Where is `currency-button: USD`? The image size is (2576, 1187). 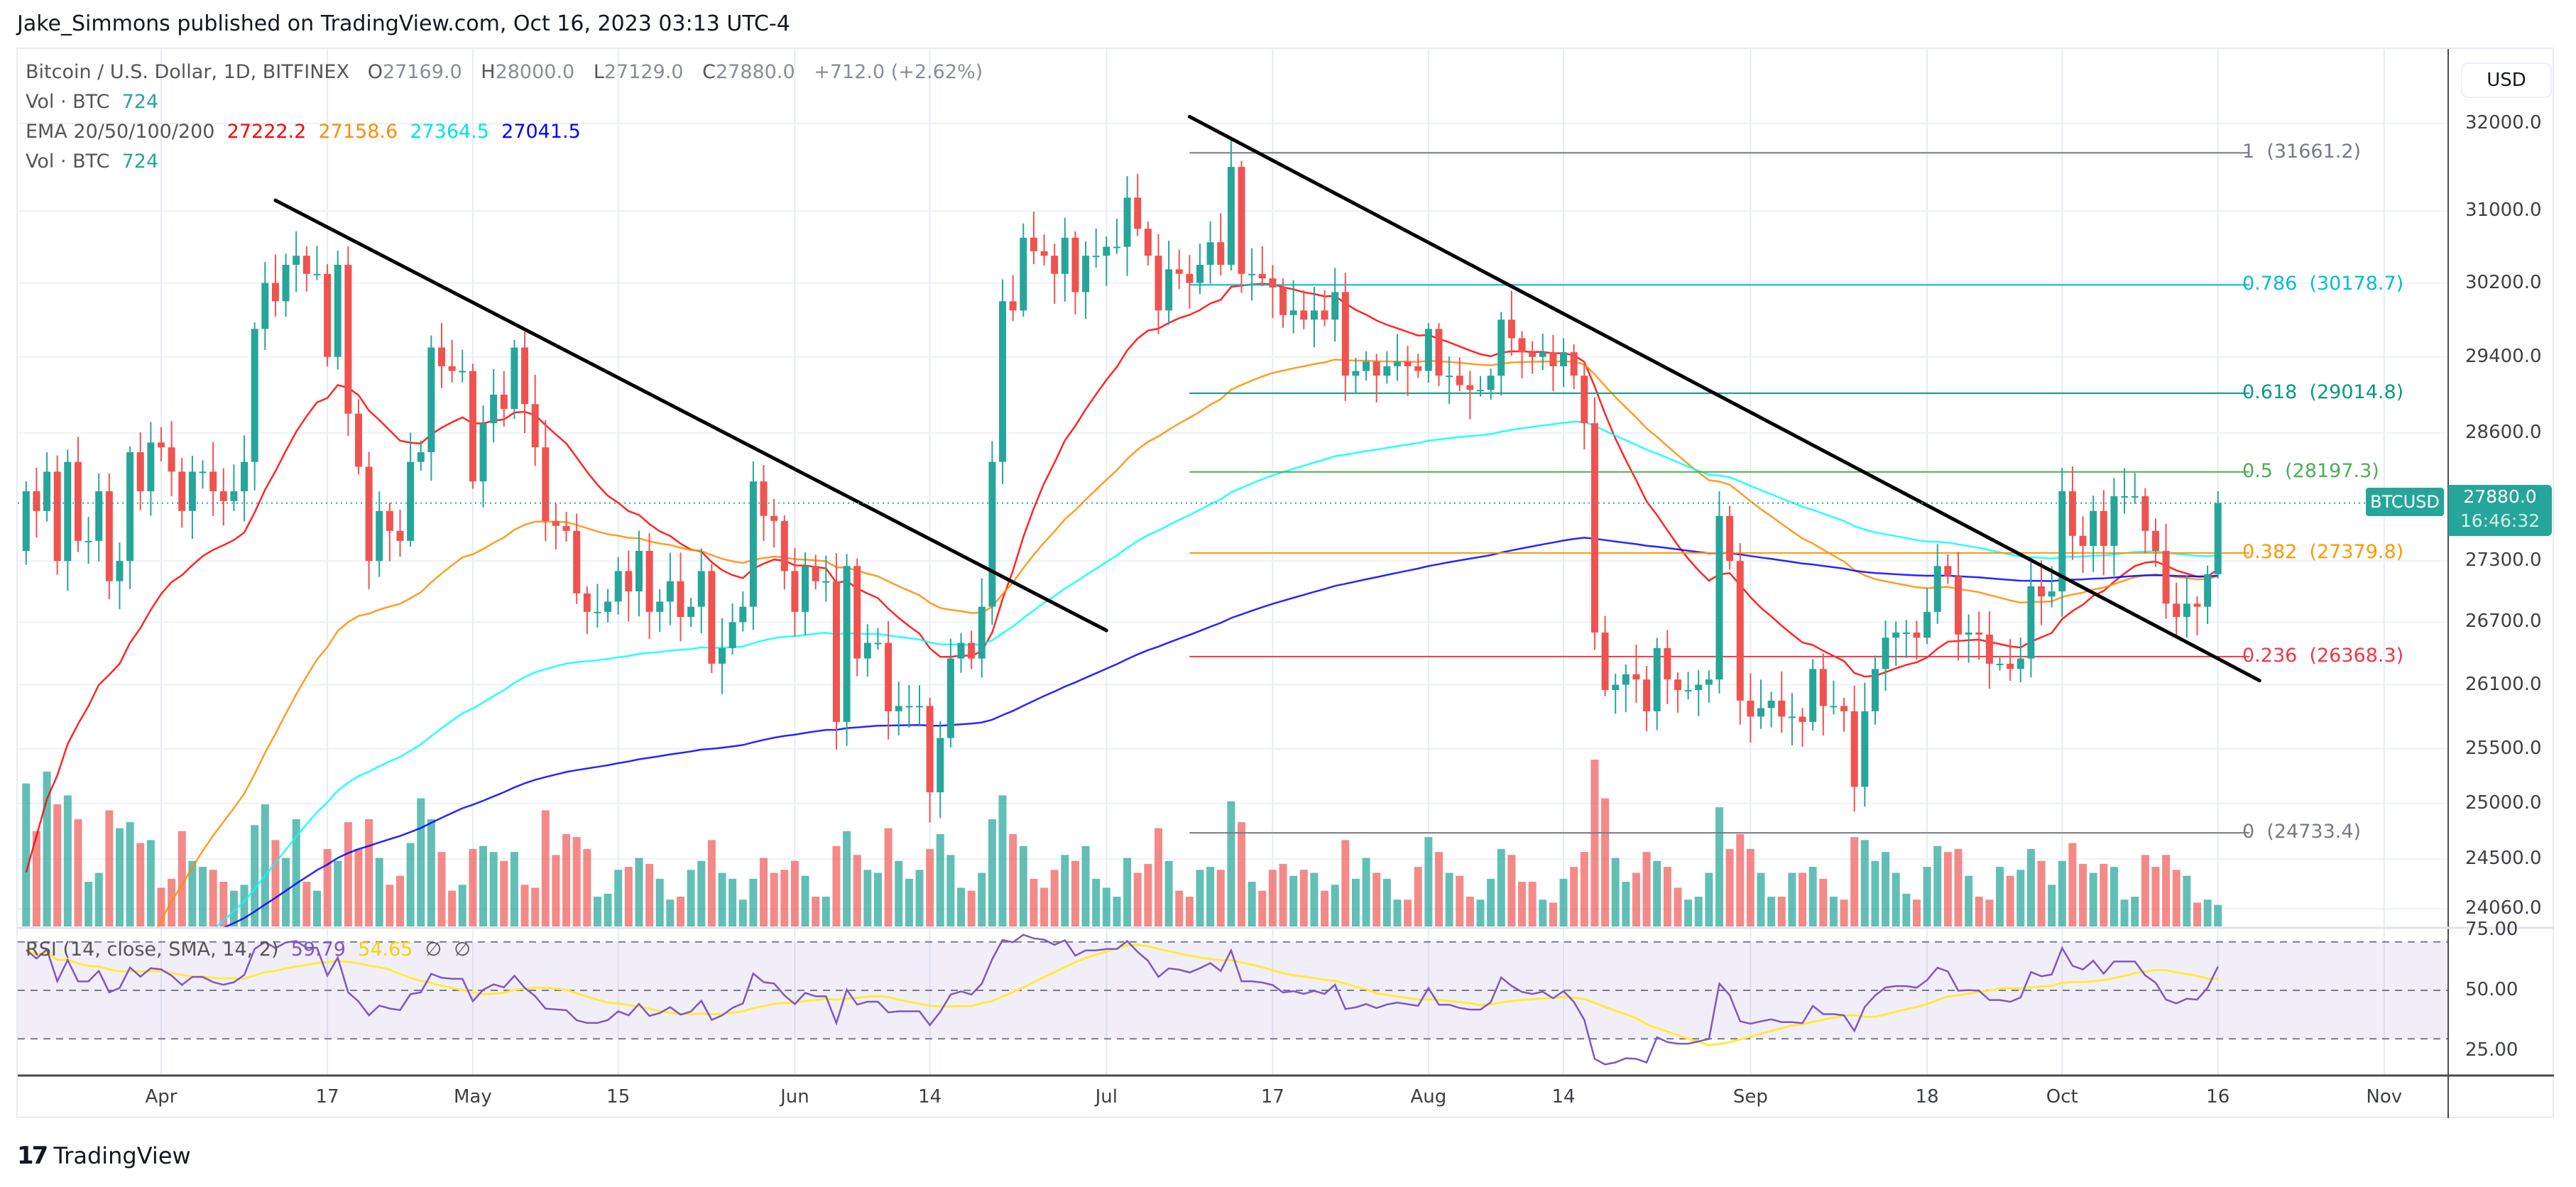
currency-button: USD is located at coordinates (2506, 80).